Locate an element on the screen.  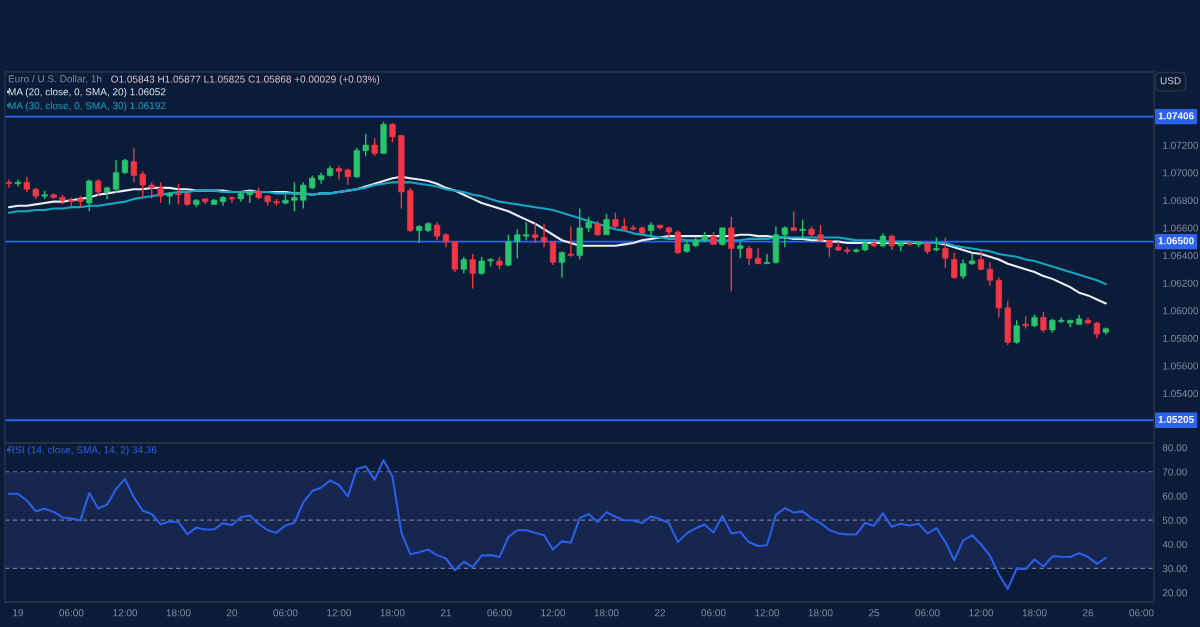
y-tick-label: 1.05400 is located at coordinates (1181, 393).